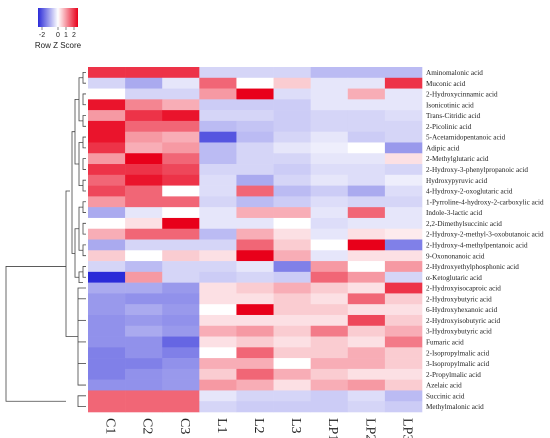  I want to click on column-label: C3, so click(184, 426).